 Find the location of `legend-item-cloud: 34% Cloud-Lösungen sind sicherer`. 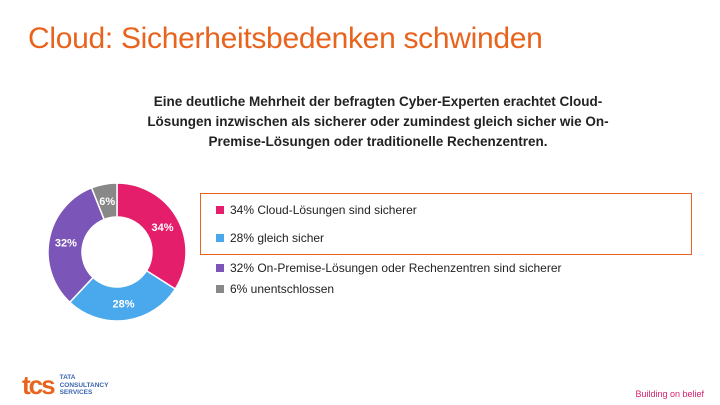

legend-item-cloud: 34% Cloud-Lösungen sind sicherer is located at coordinates (316, 210).